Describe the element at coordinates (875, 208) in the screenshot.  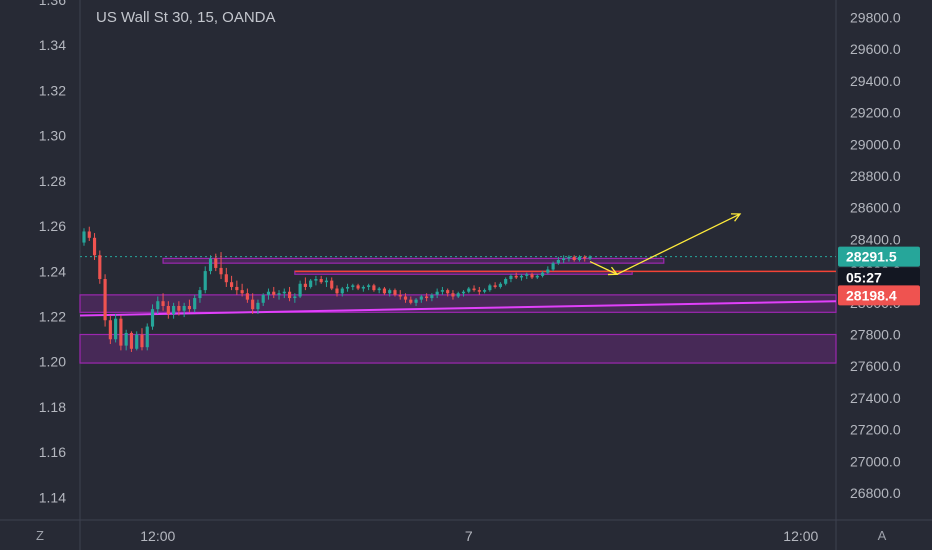
I see `right-tick-label: 28600.0` at that location.